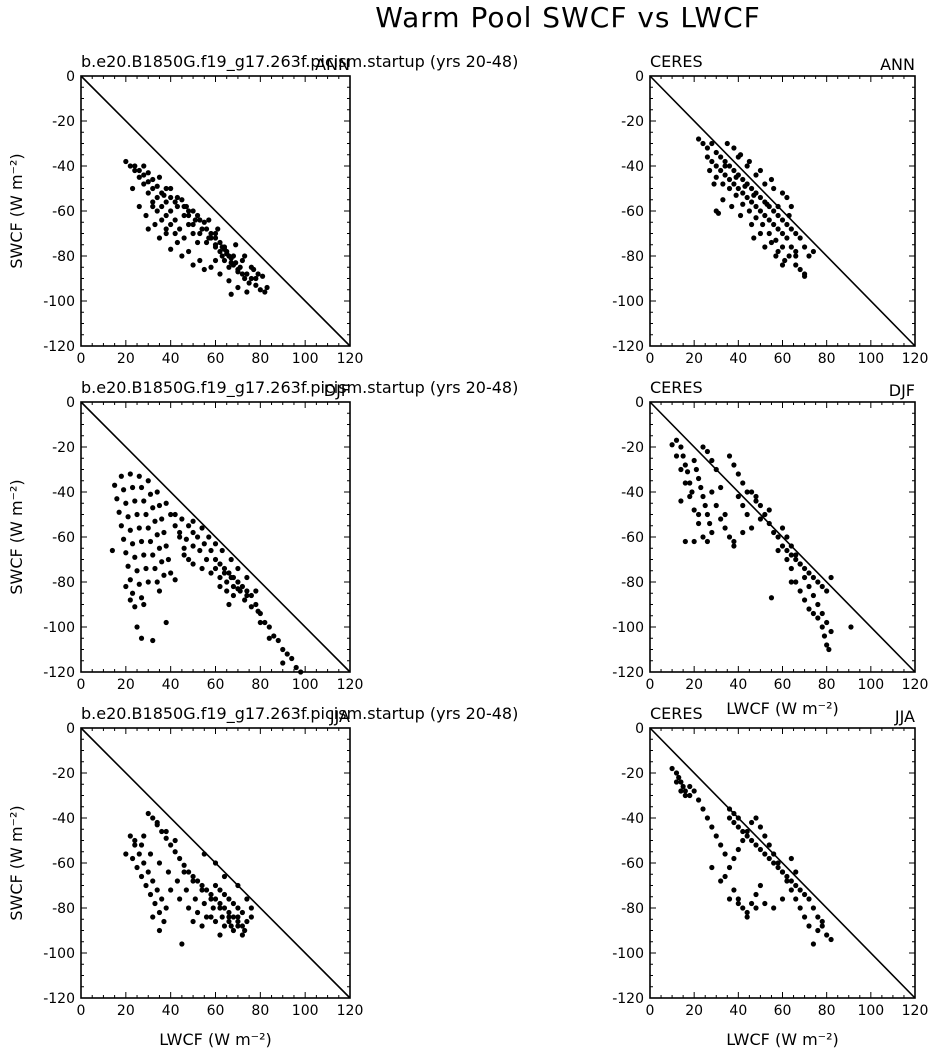  Describe the element at coordinates (16, 536) in the screenshot. I see `y-axis-label: SWCF (W m⁻²)` at that location.